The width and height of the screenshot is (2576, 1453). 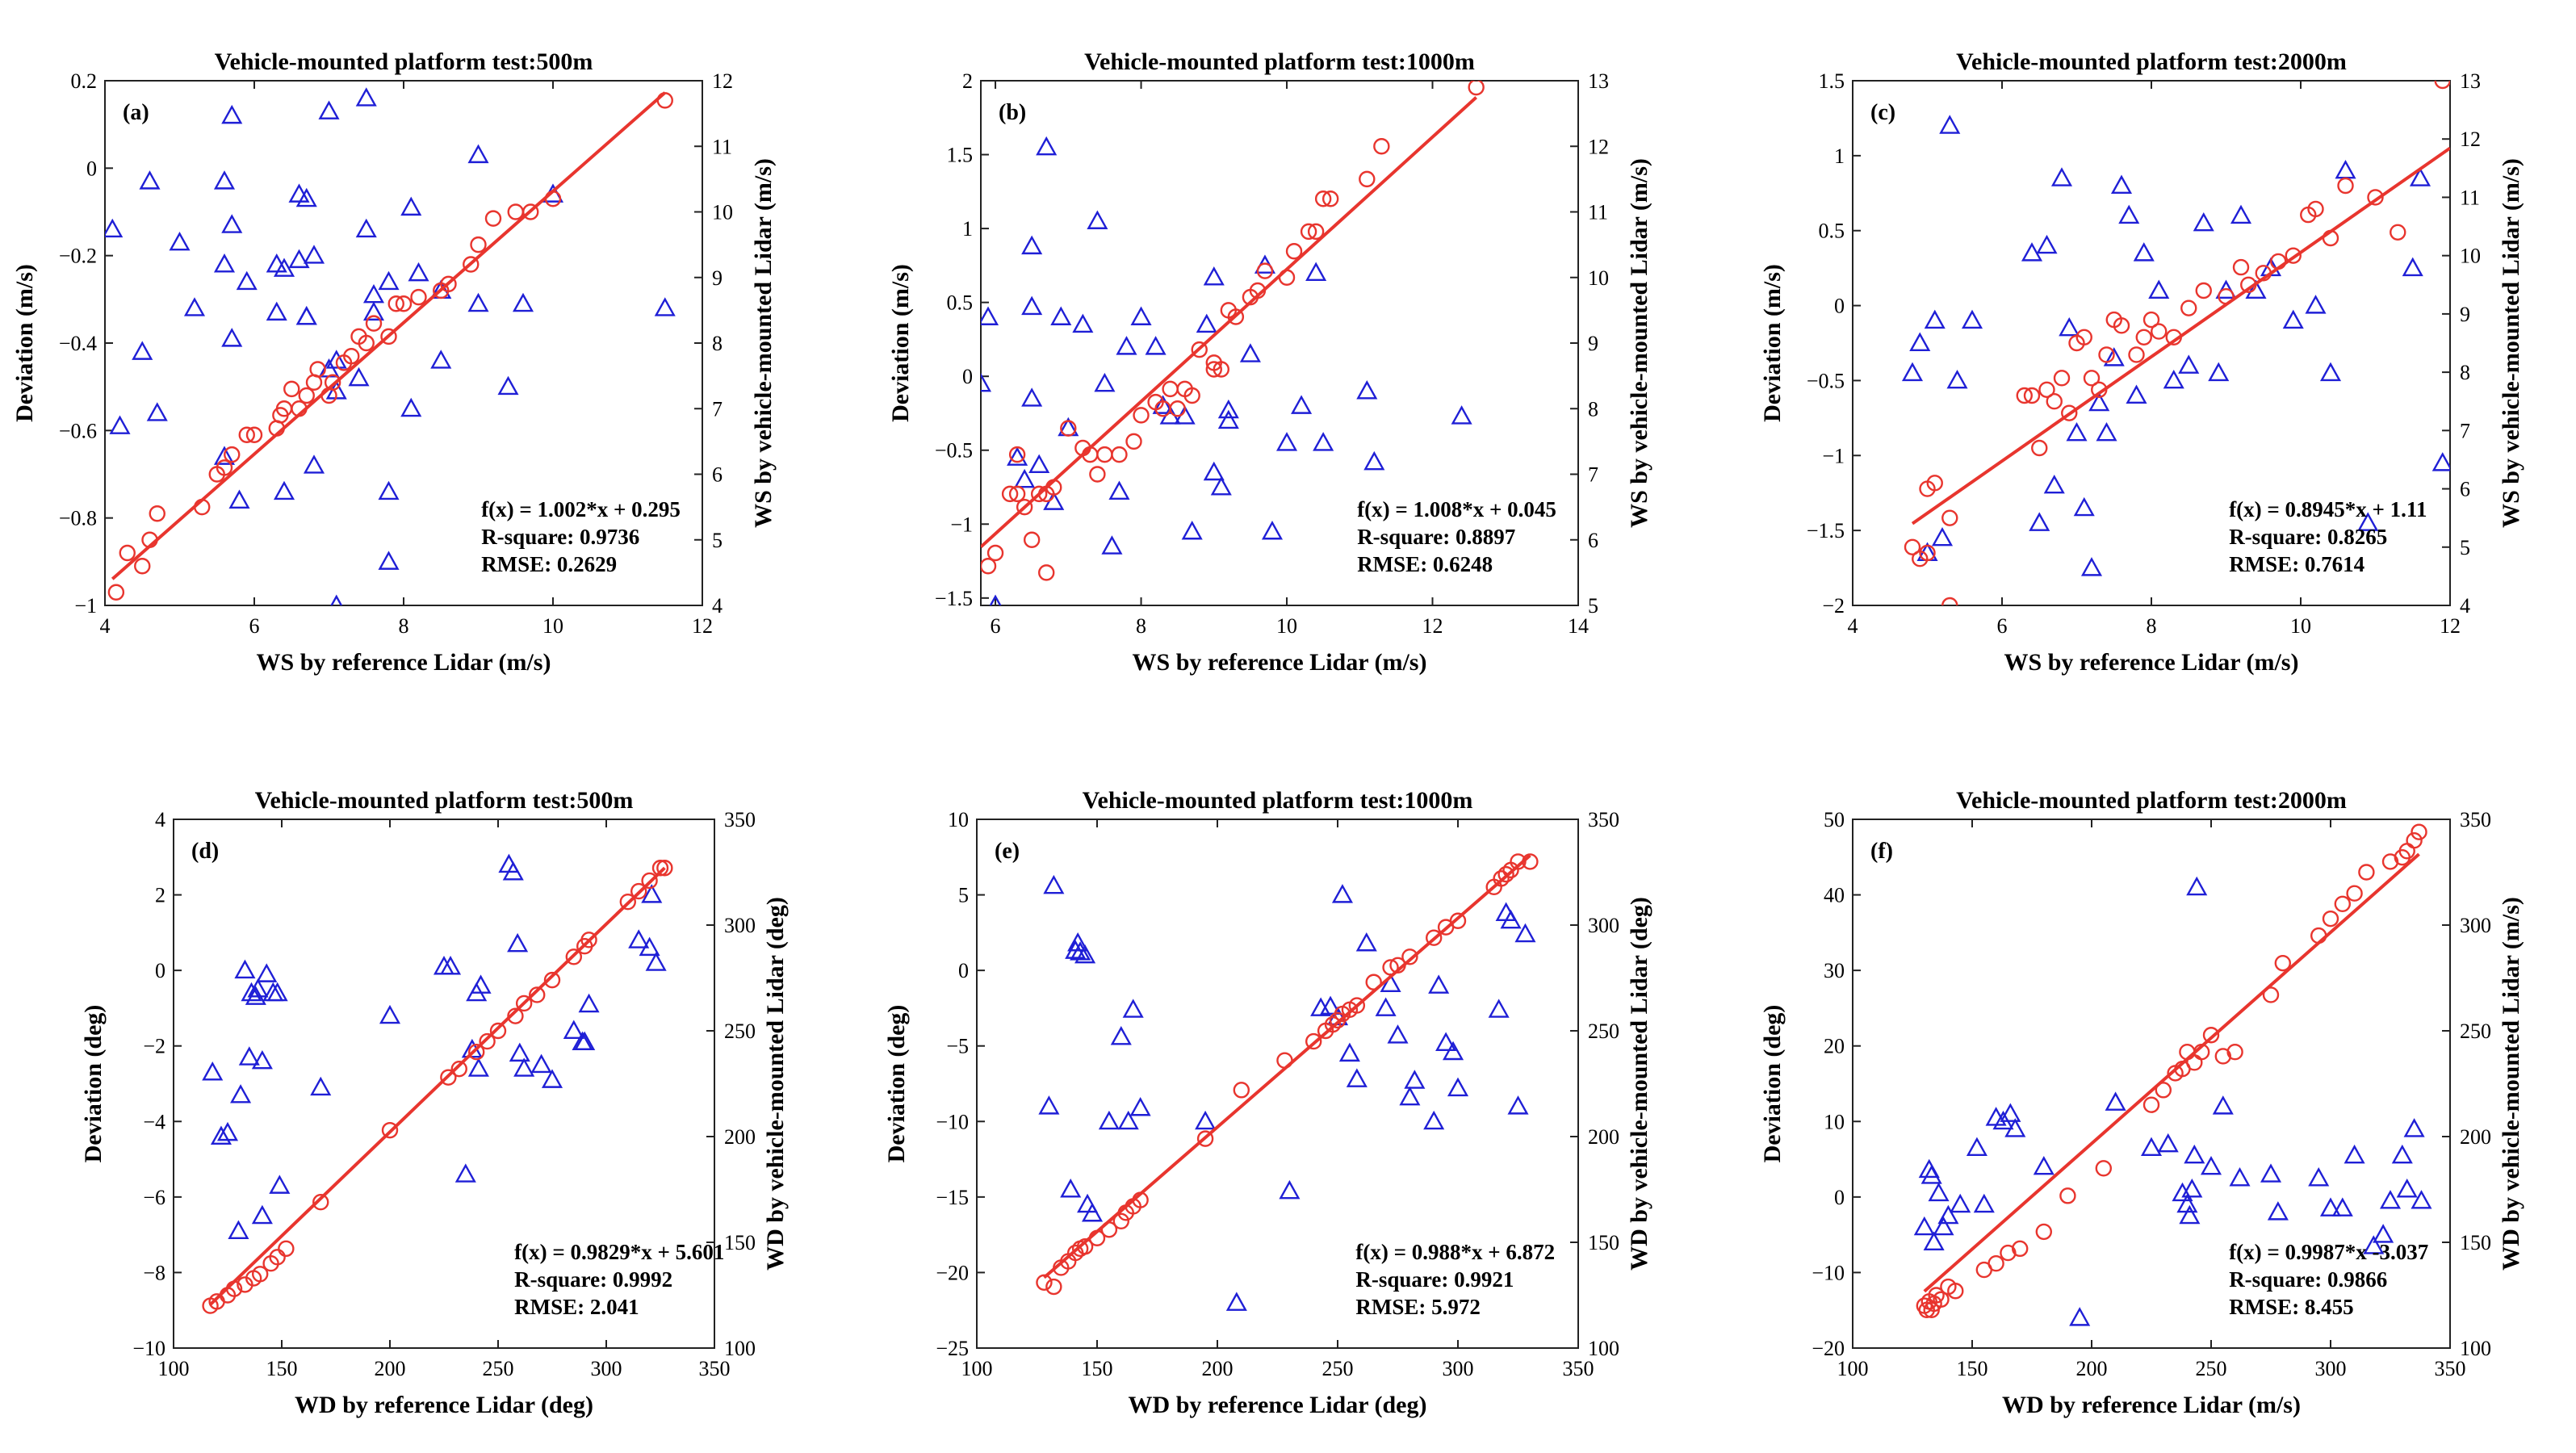 What do you see at coordinates (282, 1368) in the screenshot?
I see `x-tick-label: 150` at bounding box center [282, 1368].